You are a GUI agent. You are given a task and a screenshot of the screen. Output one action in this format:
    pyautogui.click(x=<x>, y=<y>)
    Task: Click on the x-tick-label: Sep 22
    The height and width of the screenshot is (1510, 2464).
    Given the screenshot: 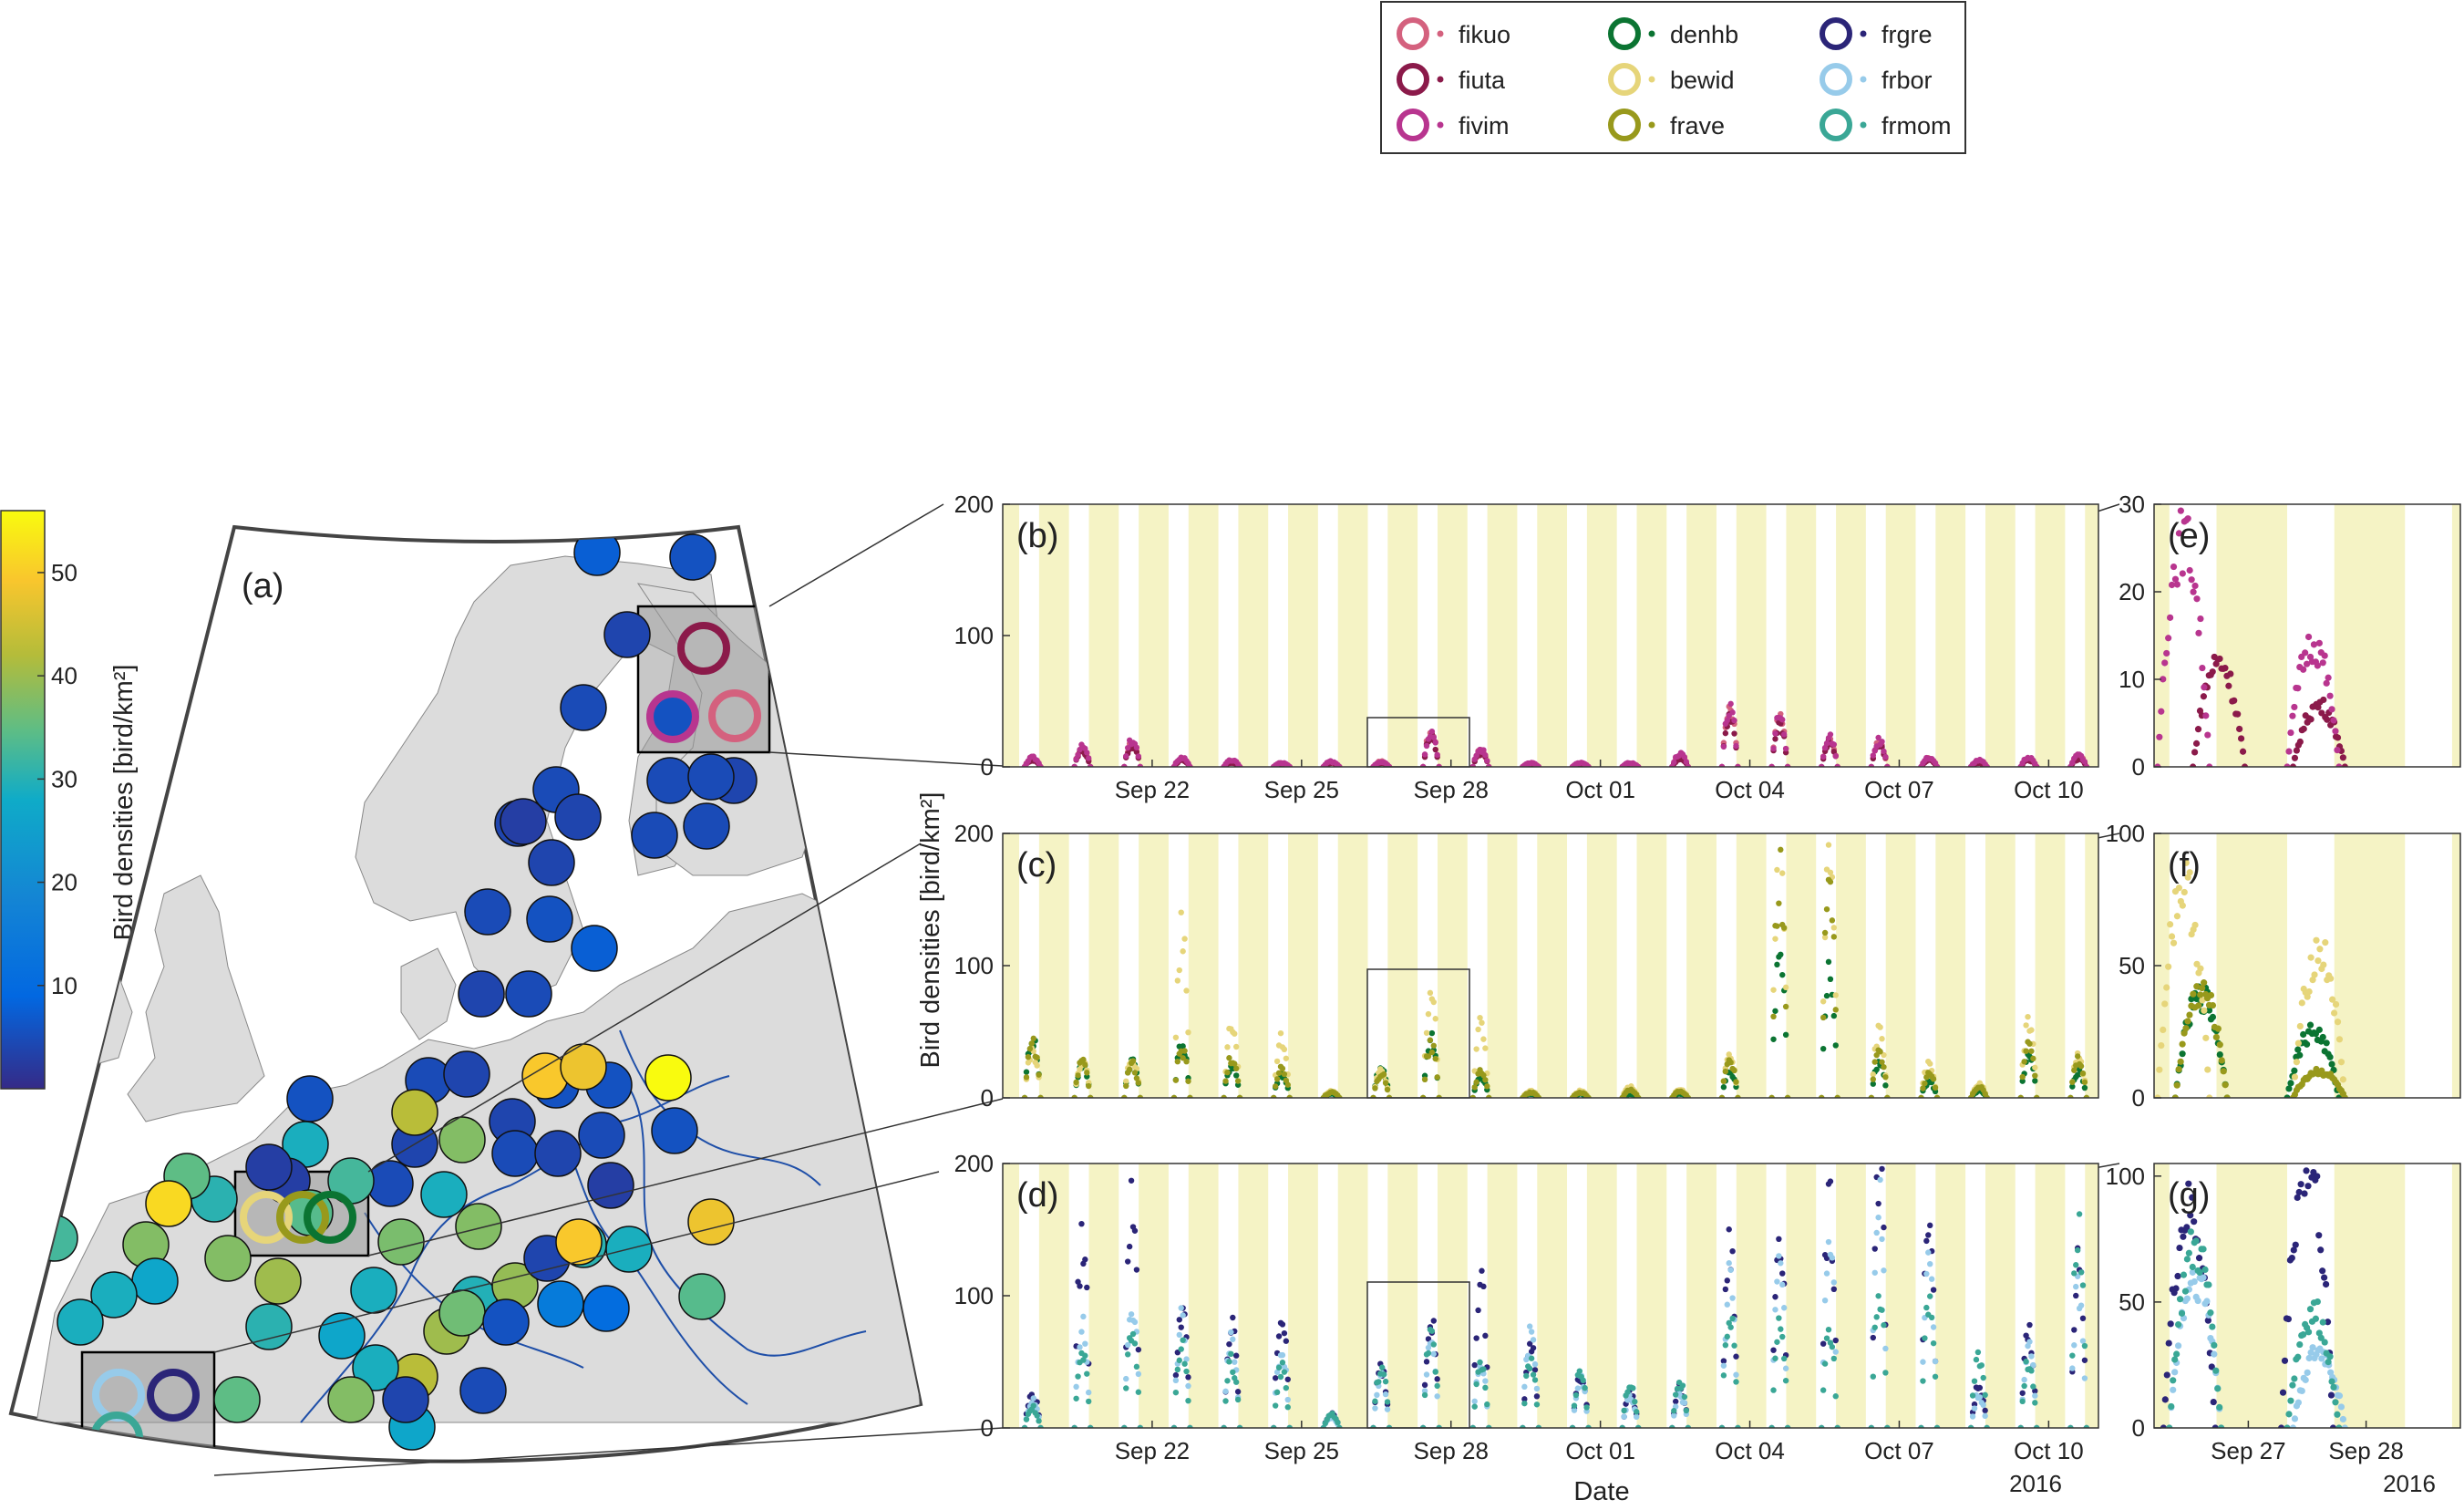 What is the action you would take?
    pyautogui.click(x=1153, y=1450)
    